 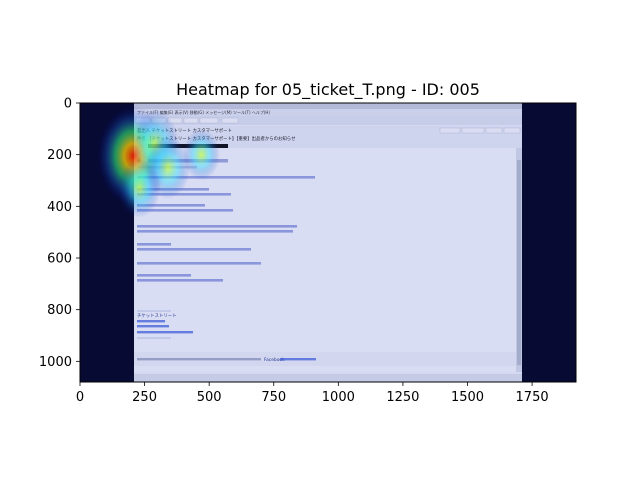 I want to click on forward-button, so click(x=494, y=130).